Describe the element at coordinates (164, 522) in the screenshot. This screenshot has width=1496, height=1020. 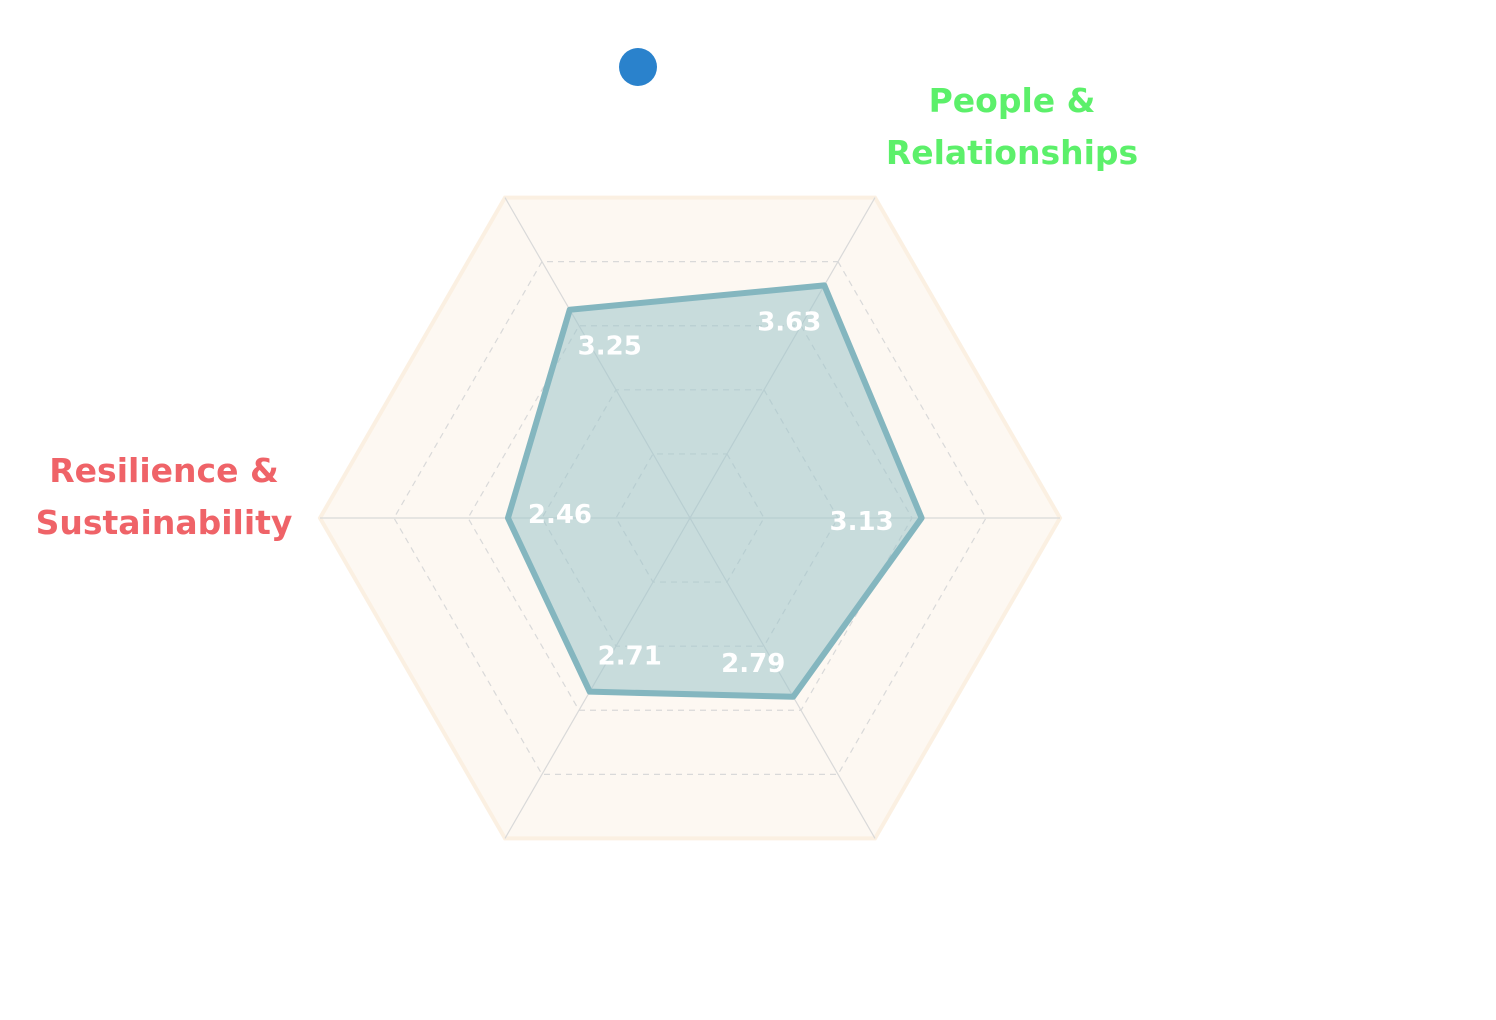
I see `axis-label: Sustainability` at that location.